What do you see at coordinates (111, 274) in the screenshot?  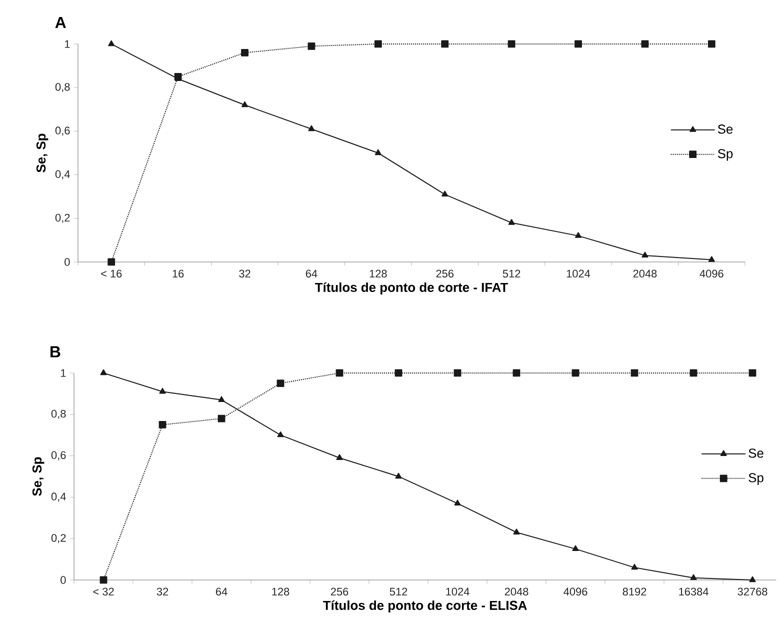 I see `x-tick-label: < 16` at bounding box center [111, 274].